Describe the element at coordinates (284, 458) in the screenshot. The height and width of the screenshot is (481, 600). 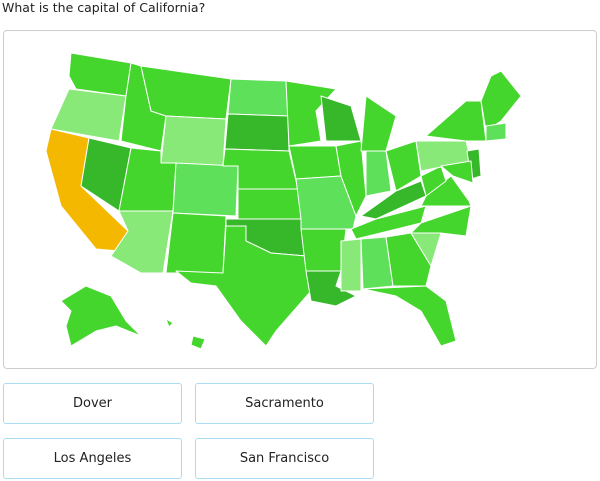
I see `answer-button: San Francisco` at that location.